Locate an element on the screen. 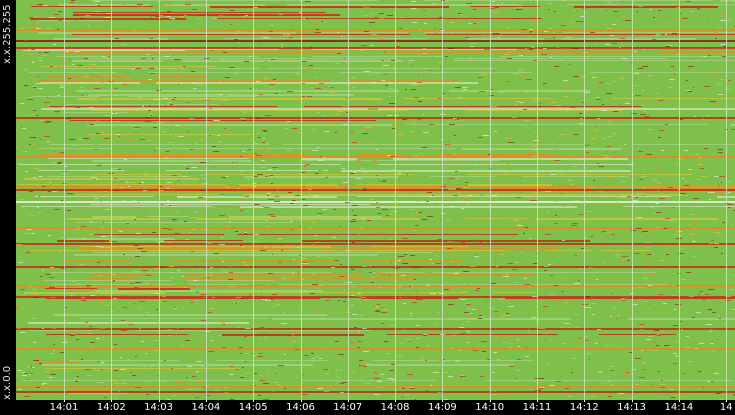  heatmap-strong-row is located at coordinates (375, 202).